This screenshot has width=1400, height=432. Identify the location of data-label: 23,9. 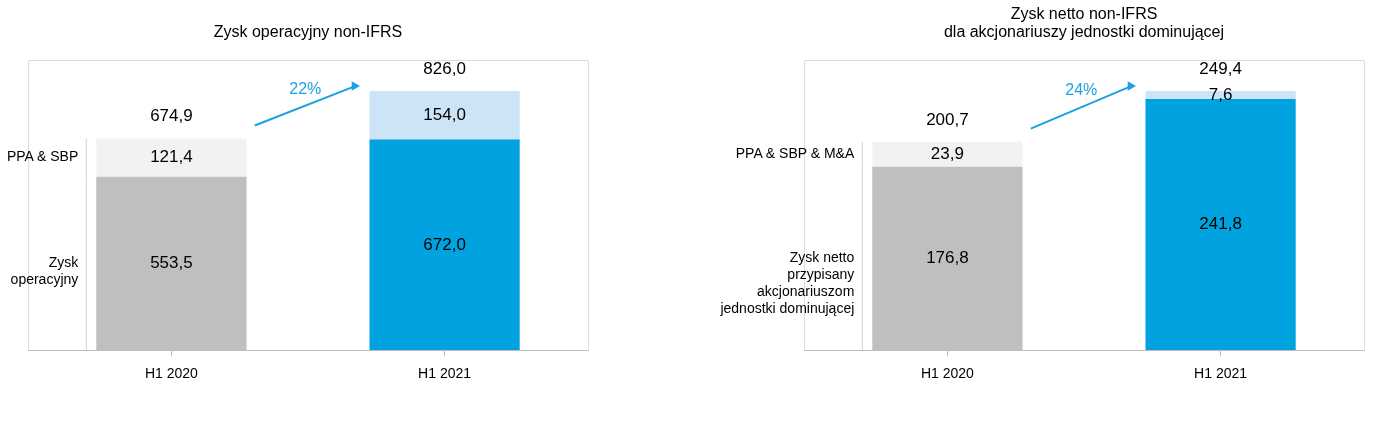
(947, 154).